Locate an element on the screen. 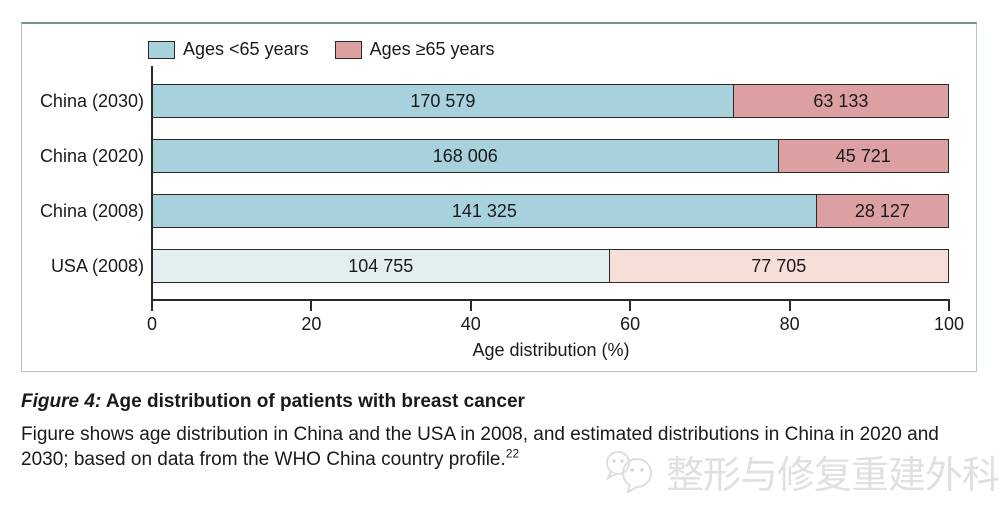  legend-label-65-plus: Ages ≥65 years is located at coordinates (432, 49).